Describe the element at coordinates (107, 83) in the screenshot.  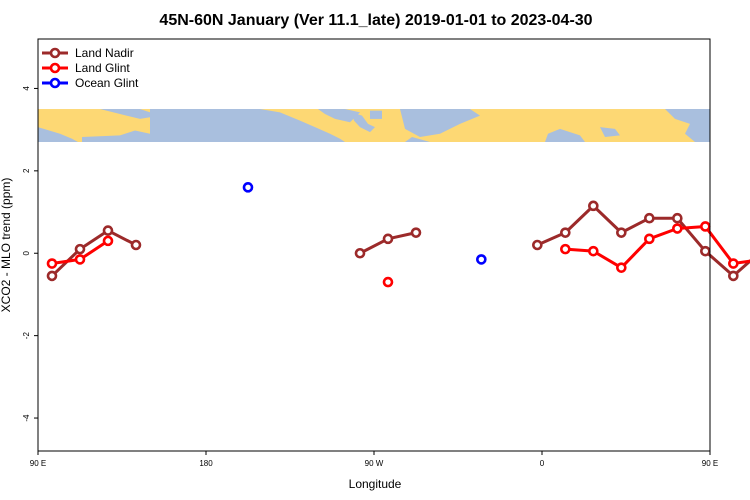
I see `legend-entry: Ocean Glint` at that location.